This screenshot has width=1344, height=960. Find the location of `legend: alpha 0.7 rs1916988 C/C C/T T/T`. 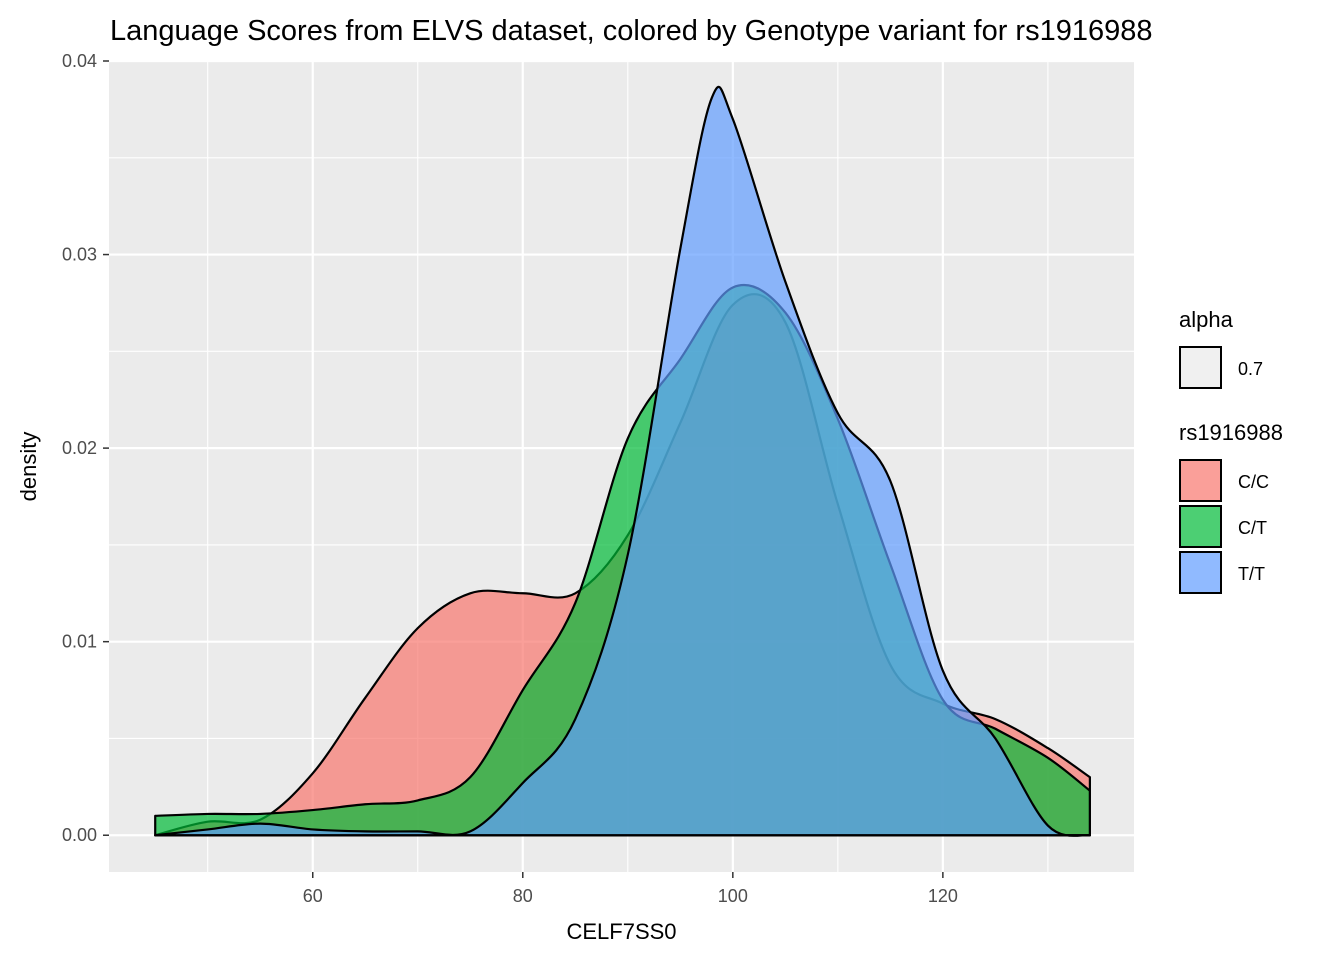

legend: alpha 0.7 rs1916988 C/C C/T T/T is located at coordinates (1231, 450).